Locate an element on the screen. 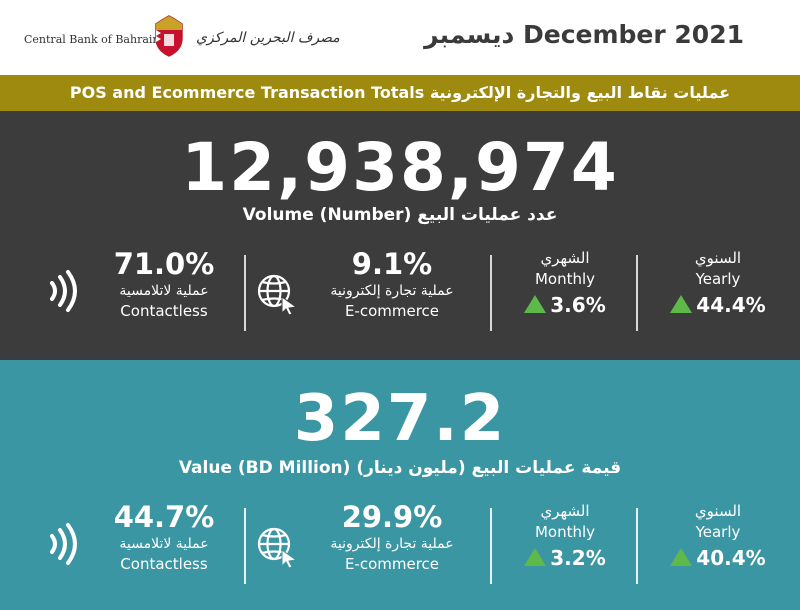  value-monthly: الشهري Monthly 3.2% is located at coordinates (565, 545).